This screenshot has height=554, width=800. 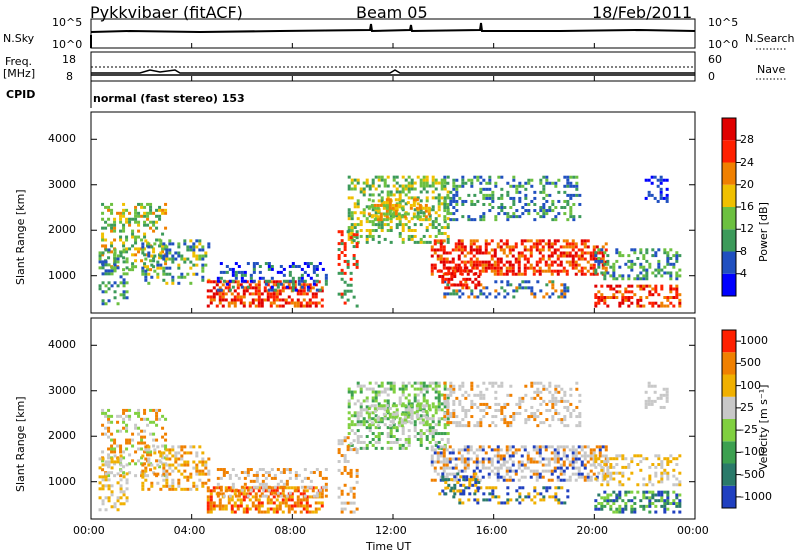 What do you see at coordinates (19, 73) in the screenshot?
I see `freq-unit-label: [MHz]` at bounding box center [19, 73].